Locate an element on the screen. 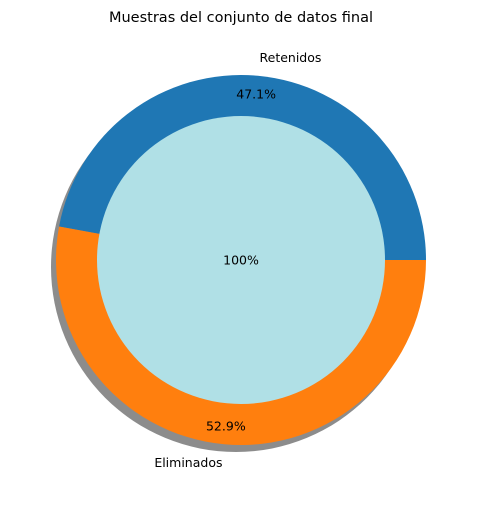  inner-pct-label: 100% is located at coordinates (241, 260).